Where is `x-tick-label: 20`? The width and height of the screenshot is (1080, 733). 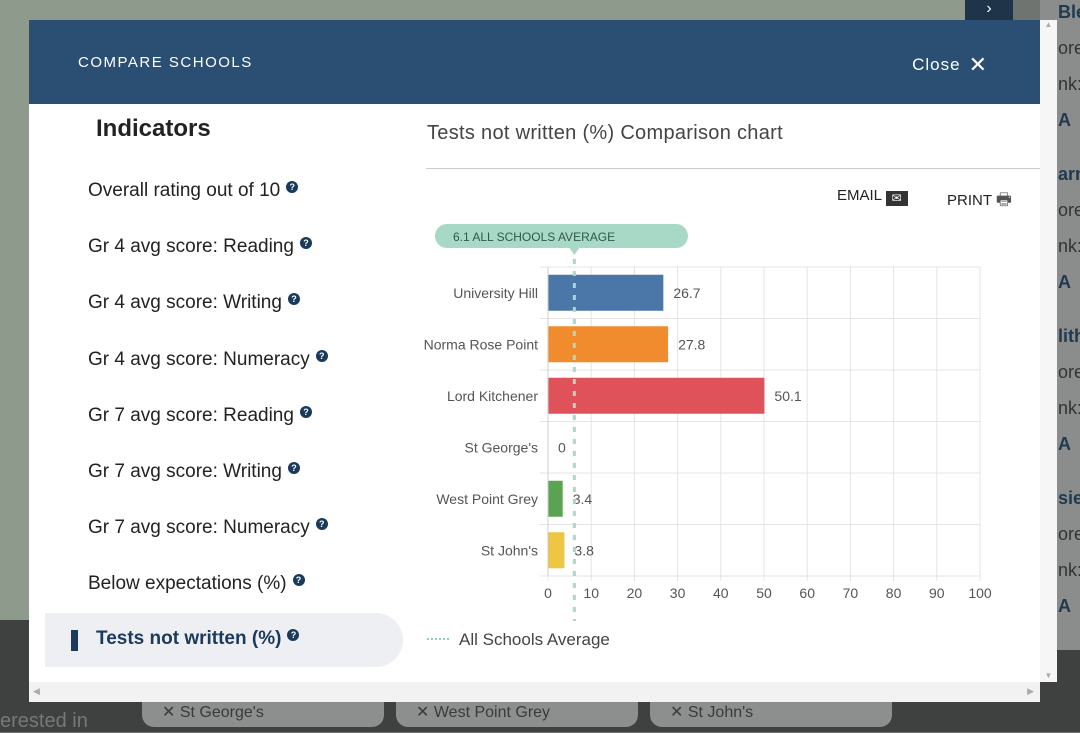 x-tick-label: 20 is located at coordinates (635, 593).